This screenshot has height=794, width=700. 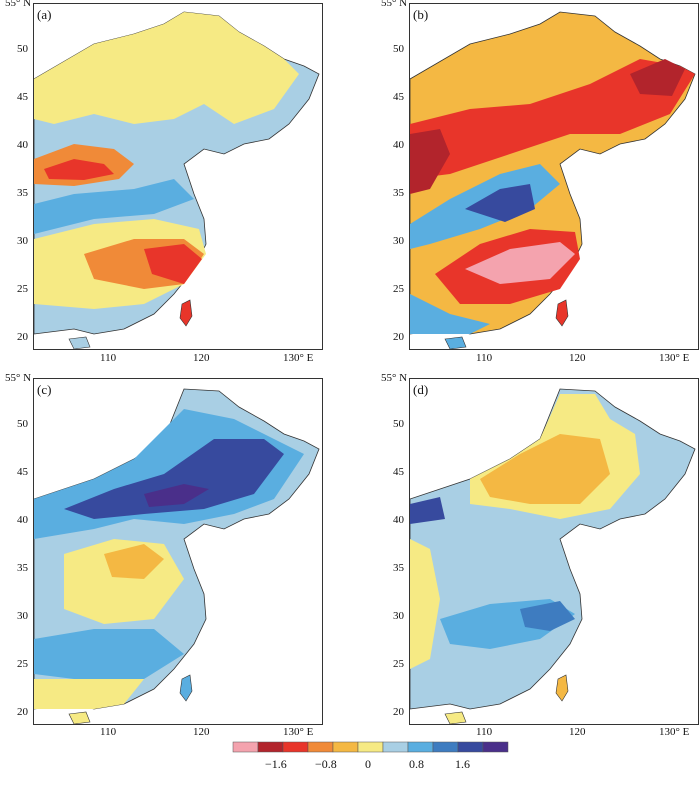 What do you see at coordinates (79, 342) in the screenshot?
I see `hainan-a` at bounding box center [79, 342].